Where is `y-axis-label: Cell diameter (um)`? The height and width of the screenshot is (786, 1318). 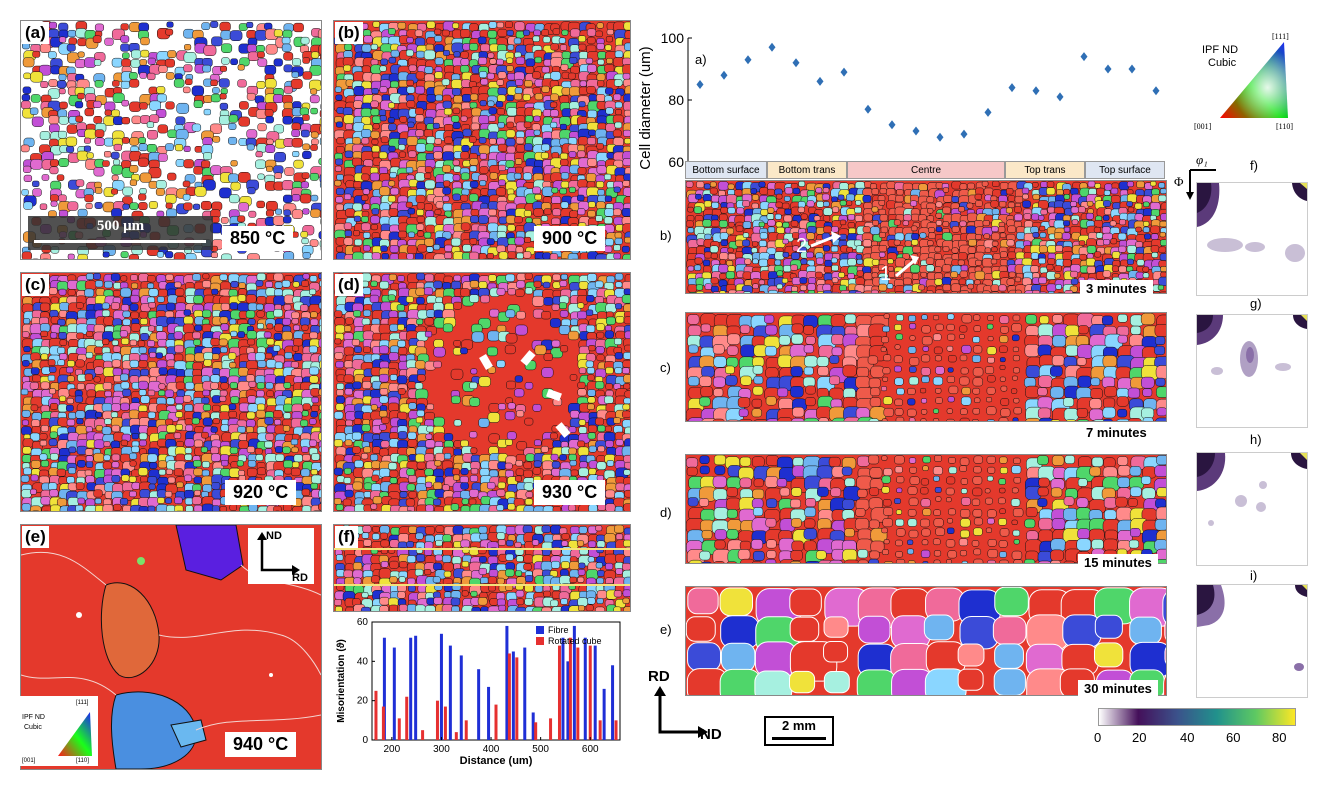 y-axis-label: Cell diameter (um) is located at coordinates (645, 107).